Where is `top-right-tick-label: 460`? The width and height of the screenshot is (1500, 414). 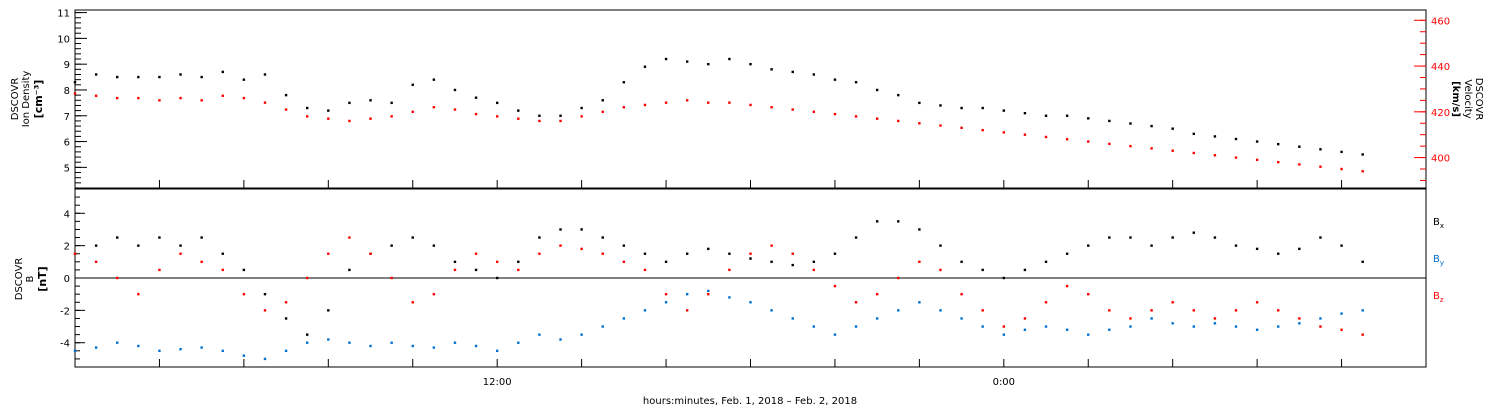 top-right-tick-label: 460 is located at coordinates (1440, 21).